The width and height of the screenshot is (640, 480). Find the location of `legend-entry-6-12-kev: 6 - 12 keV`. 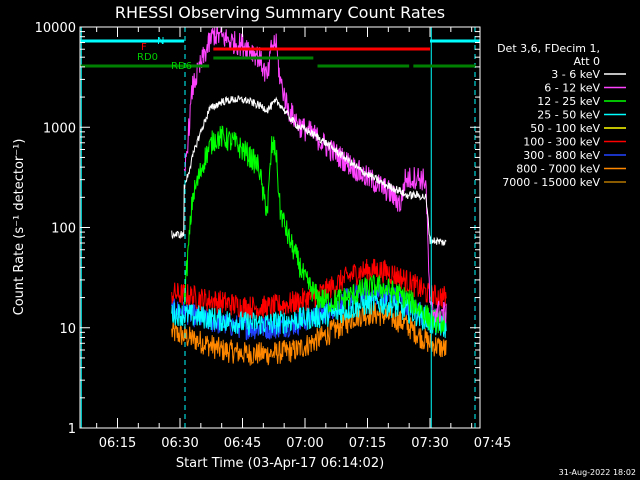

legend-entry-6-12-kev: 6 - 12 keV is located at coordinates (572, 88).